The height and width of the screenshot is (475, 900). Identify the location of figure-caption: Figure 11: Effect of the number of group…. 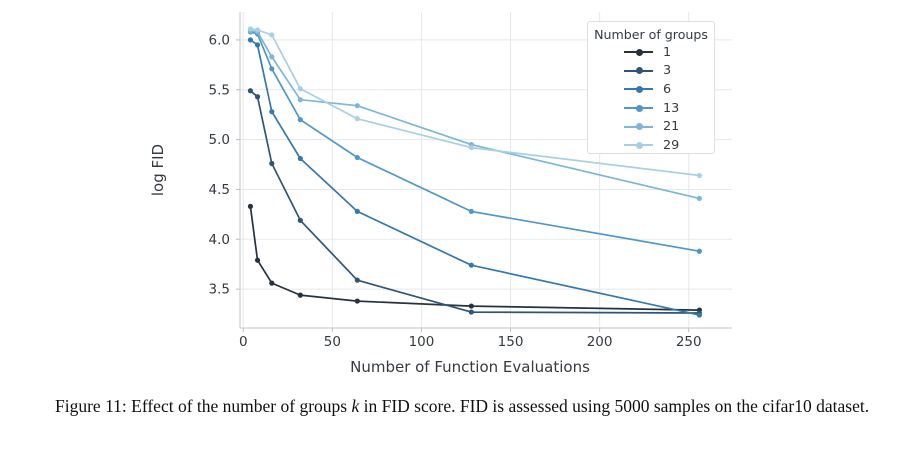
(464, 407).